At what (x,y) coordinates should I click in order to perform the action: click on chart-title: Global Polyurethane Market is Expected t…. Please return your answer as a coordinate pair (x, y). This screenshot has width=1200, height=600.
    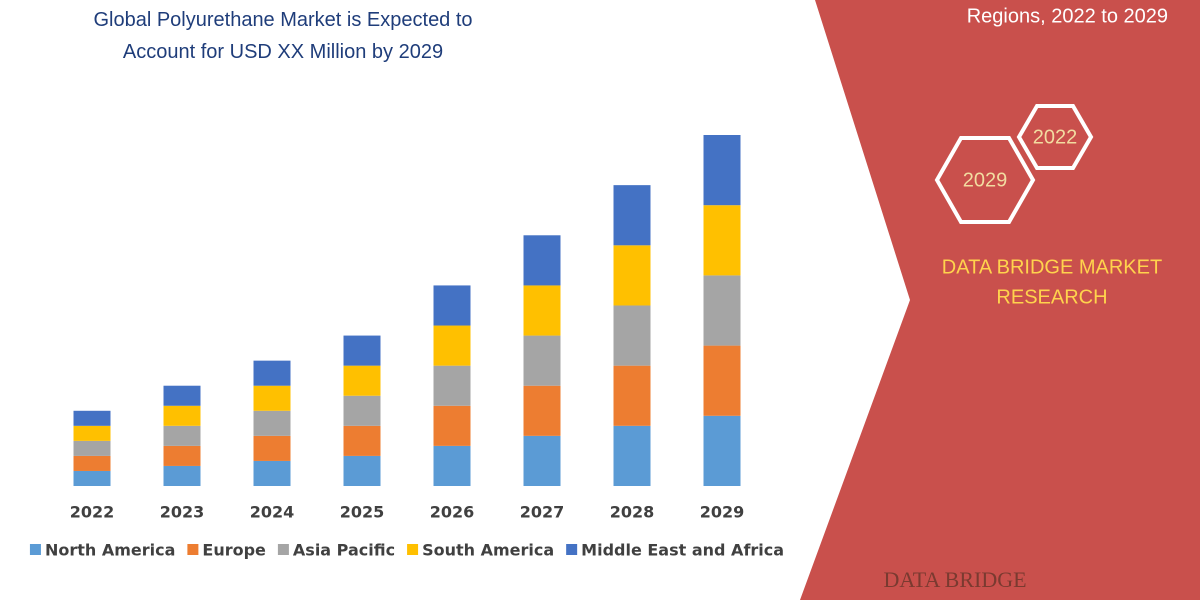
    Looking at the image, I should click on (283, 36).